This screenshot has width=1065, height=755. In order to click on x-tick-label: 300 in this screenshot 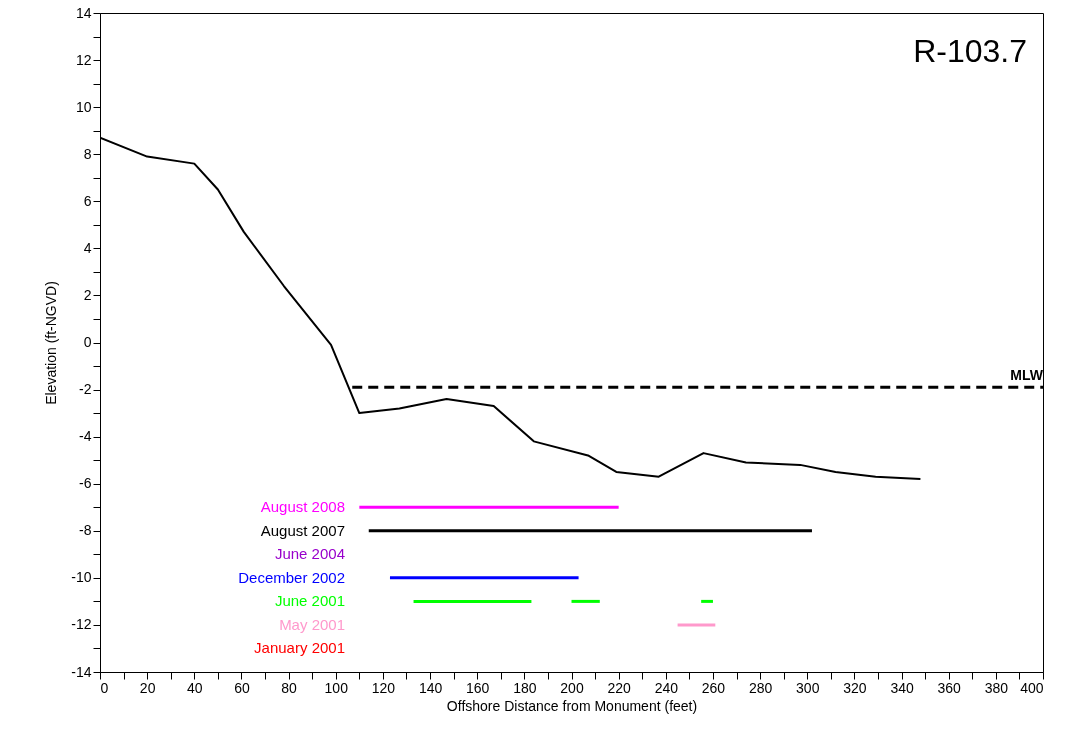, I will do `click(808, 687)`.